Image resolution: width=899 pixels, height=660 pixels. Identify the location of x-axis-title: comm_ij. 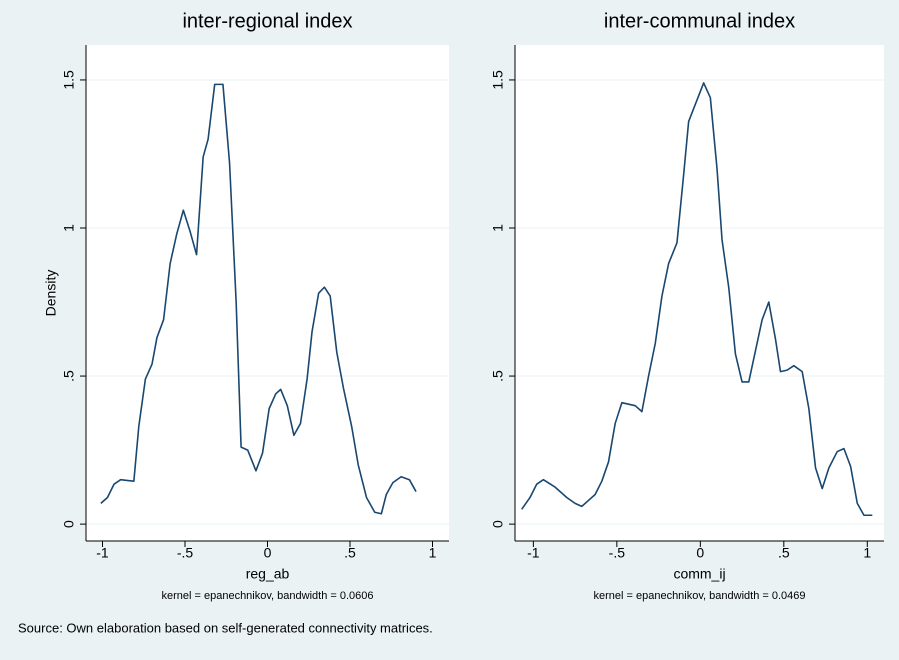
(699, 574).